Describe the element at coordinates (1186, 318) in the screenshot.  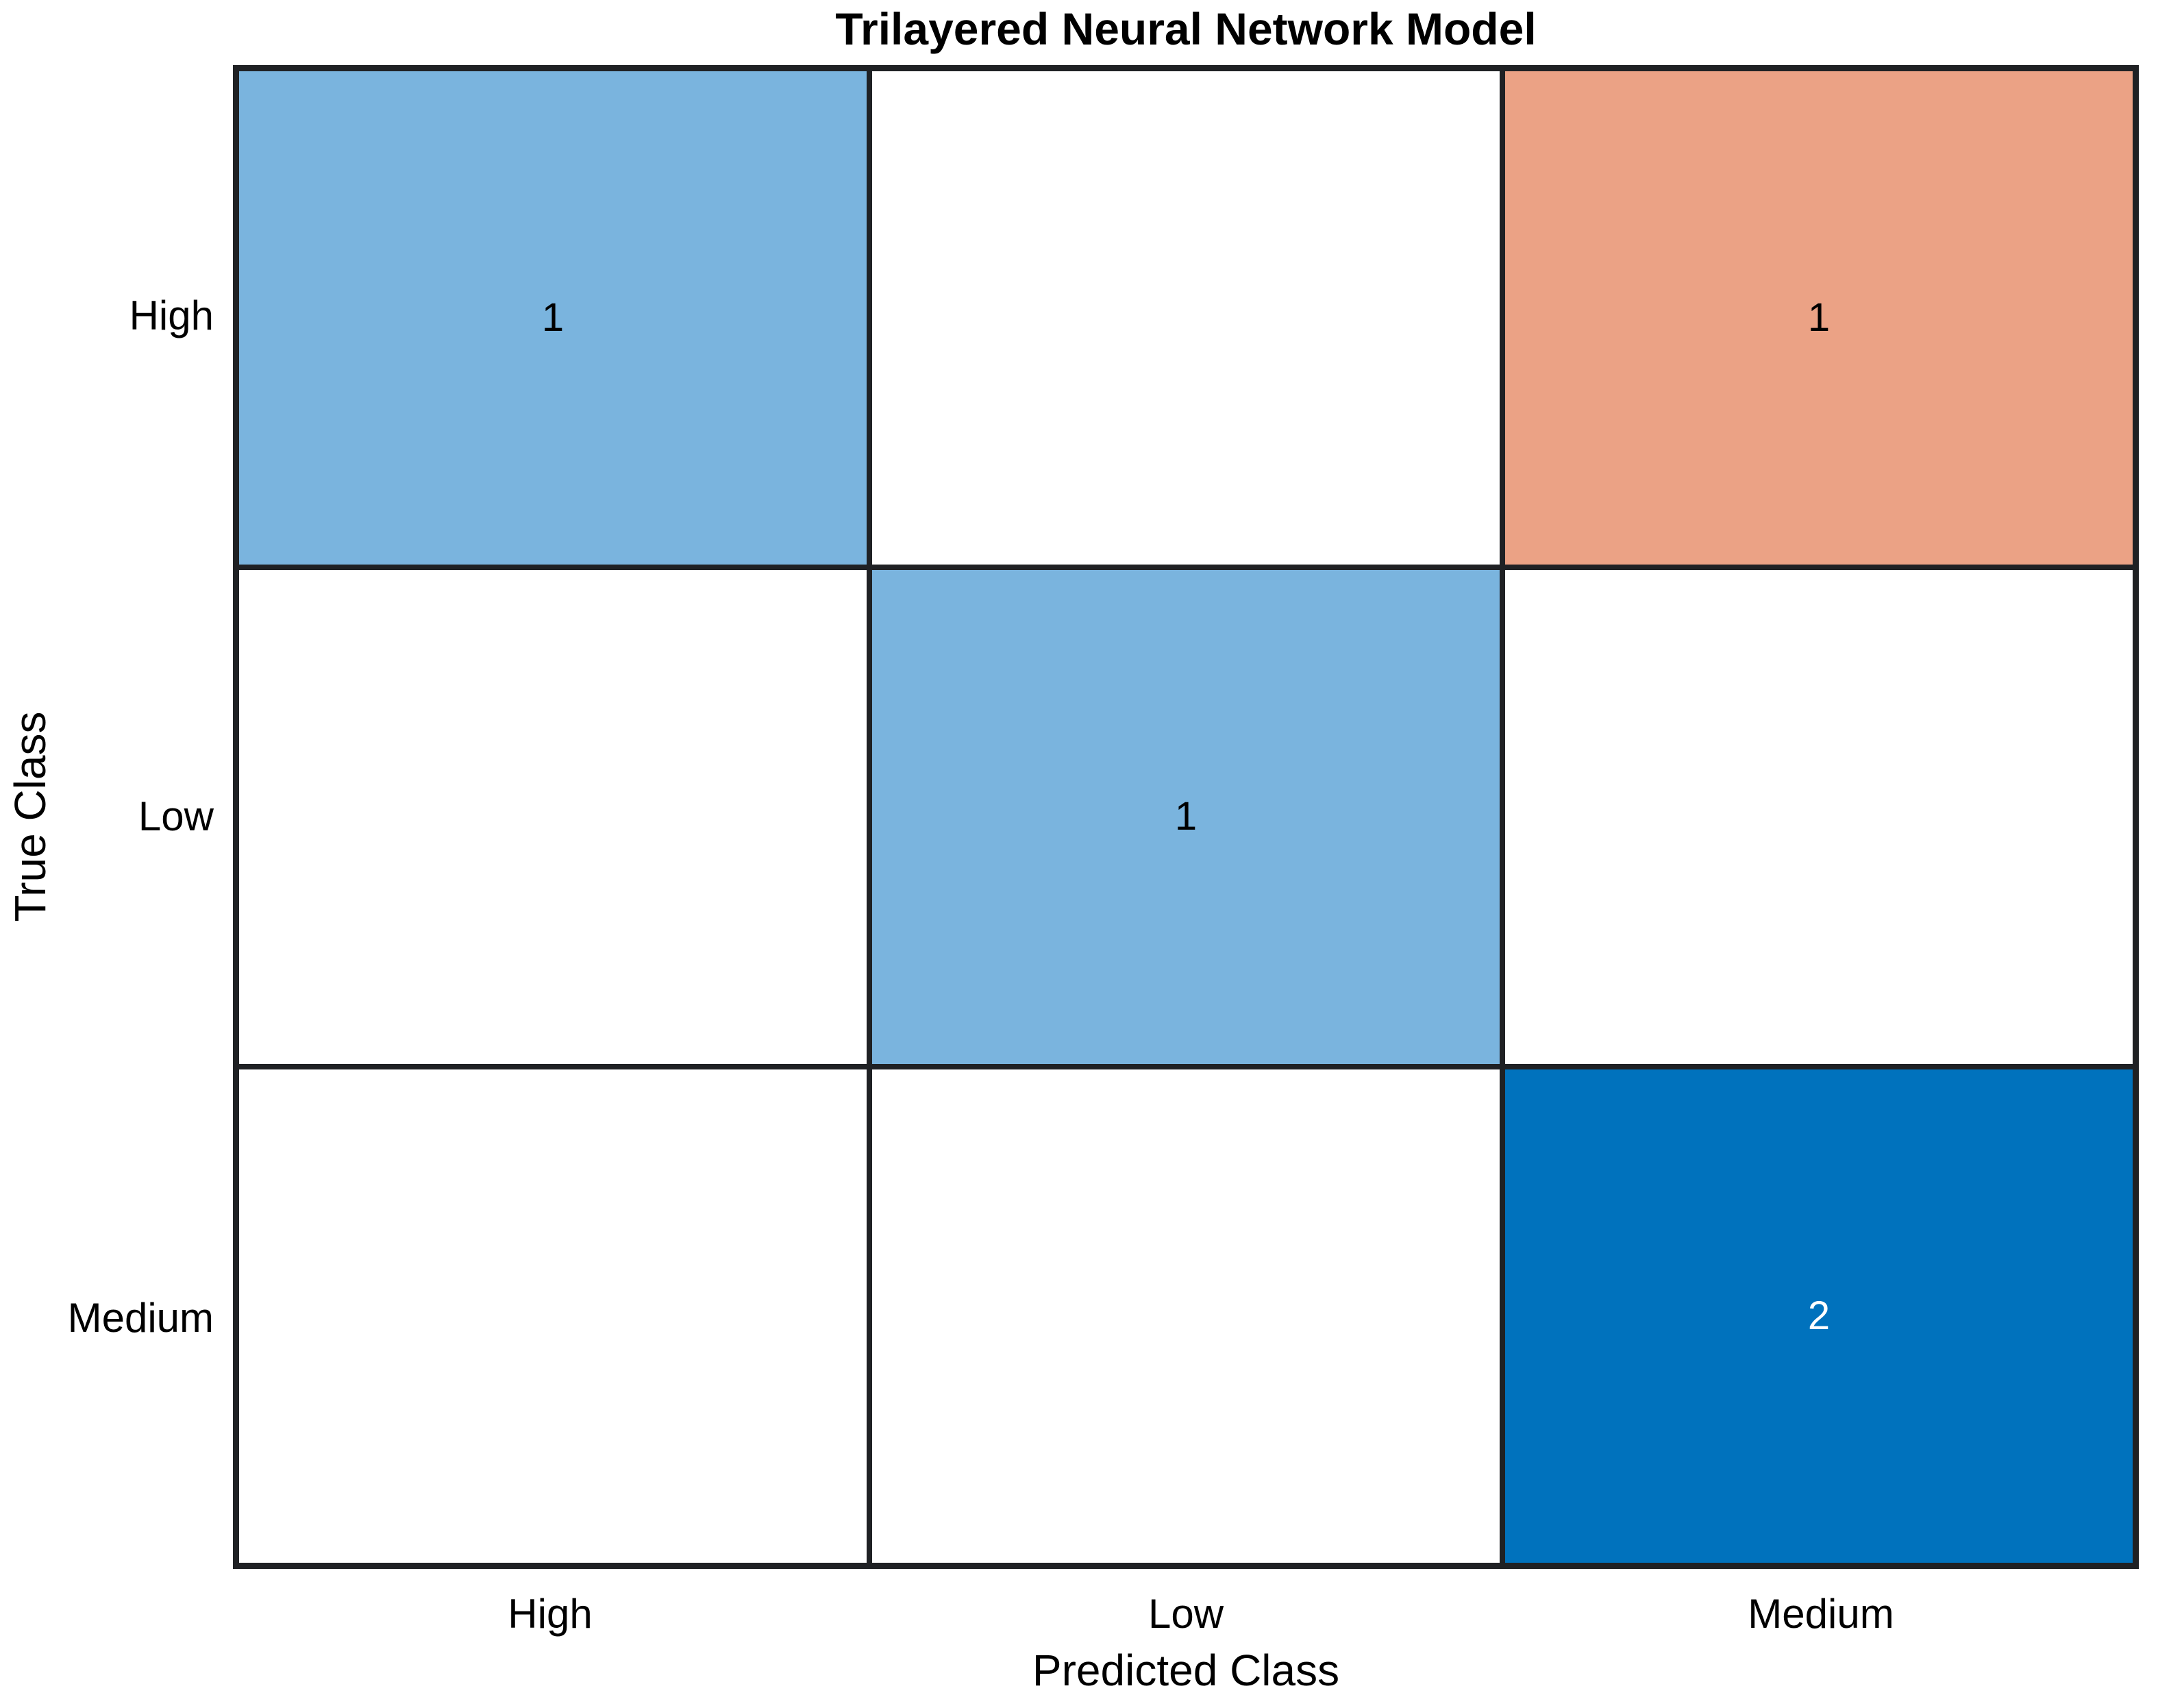
I see `cell-true-high-pred-low` at that location.